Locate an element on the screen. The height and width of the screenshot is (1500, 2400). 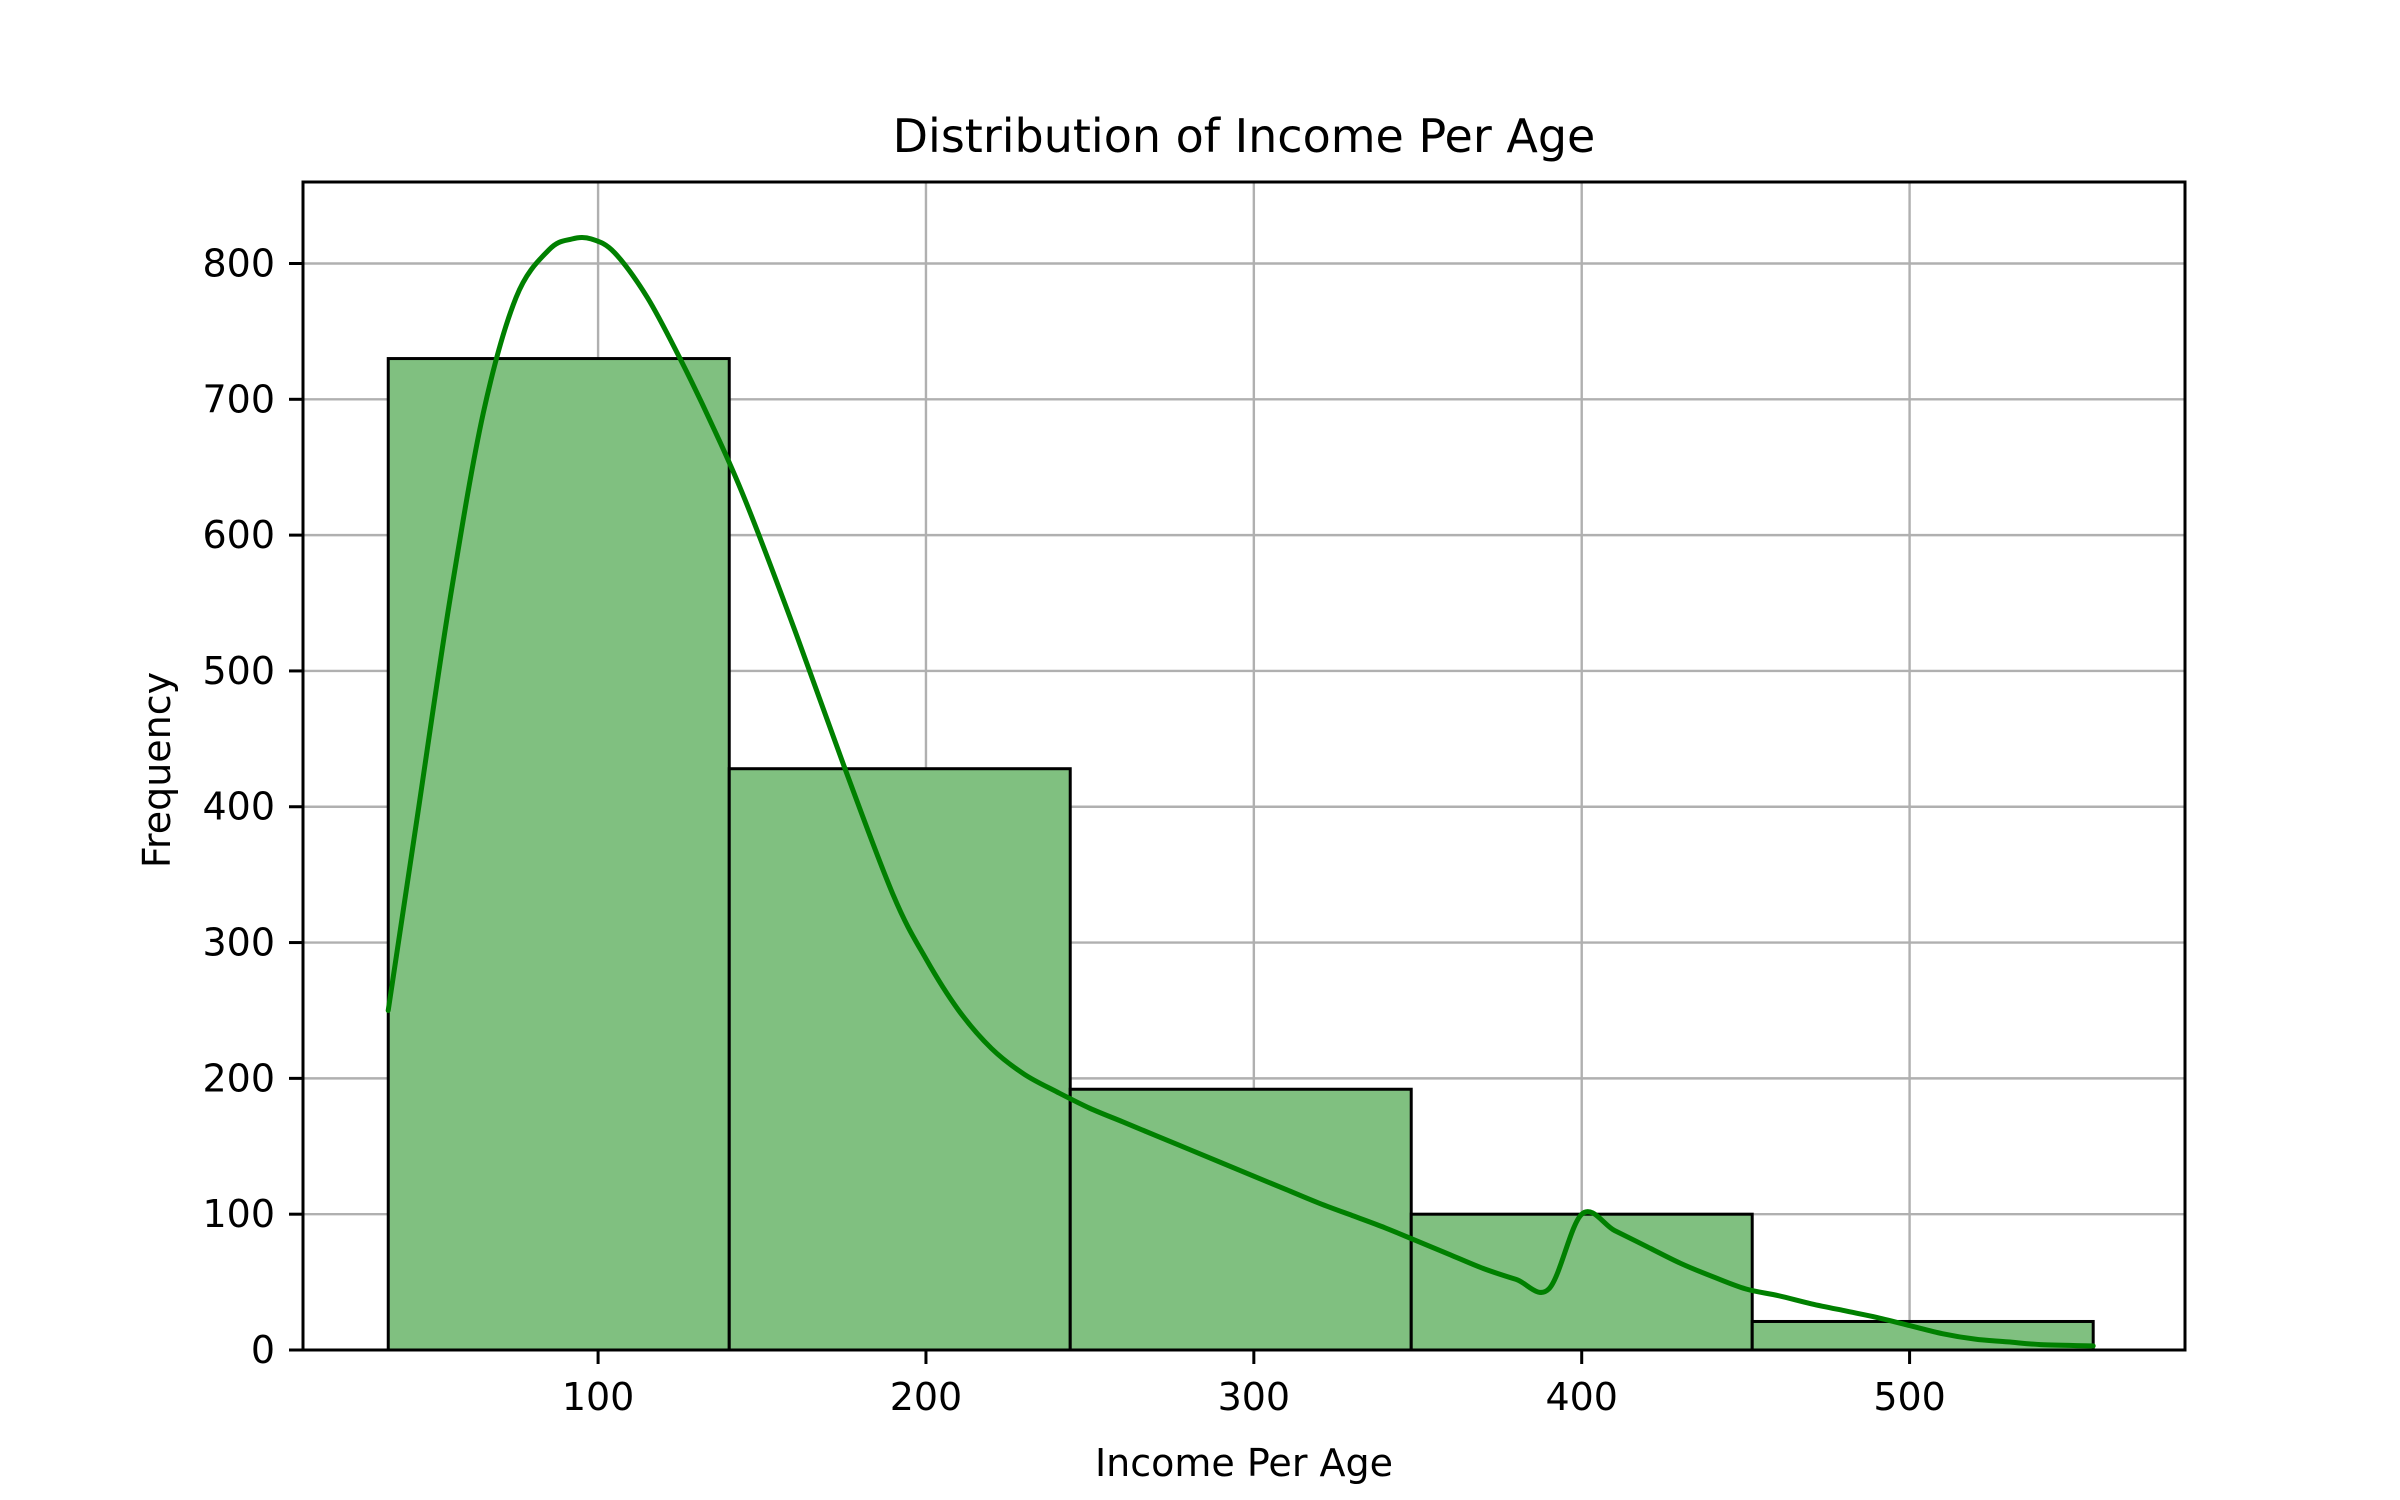
y-axis-label: Frequency is located at coordinates (157, 770).